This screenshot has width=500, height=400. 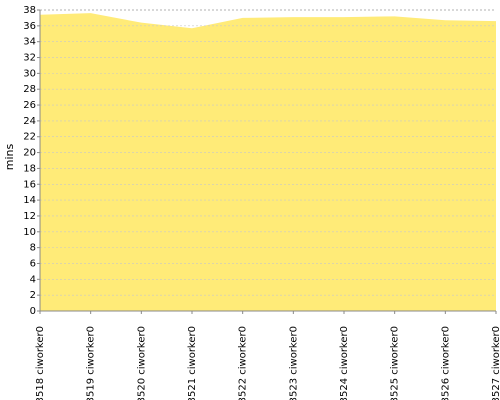 What do you see at coordinates (29, 216) in the screenshot?
I see `y-tick-label: 12` at bounding box center [29, 216].